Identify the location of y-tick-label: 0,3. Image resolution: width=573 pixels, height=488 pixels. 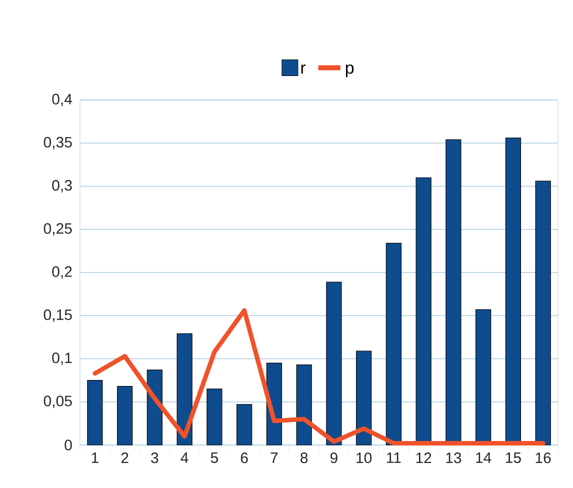
(62, 186).